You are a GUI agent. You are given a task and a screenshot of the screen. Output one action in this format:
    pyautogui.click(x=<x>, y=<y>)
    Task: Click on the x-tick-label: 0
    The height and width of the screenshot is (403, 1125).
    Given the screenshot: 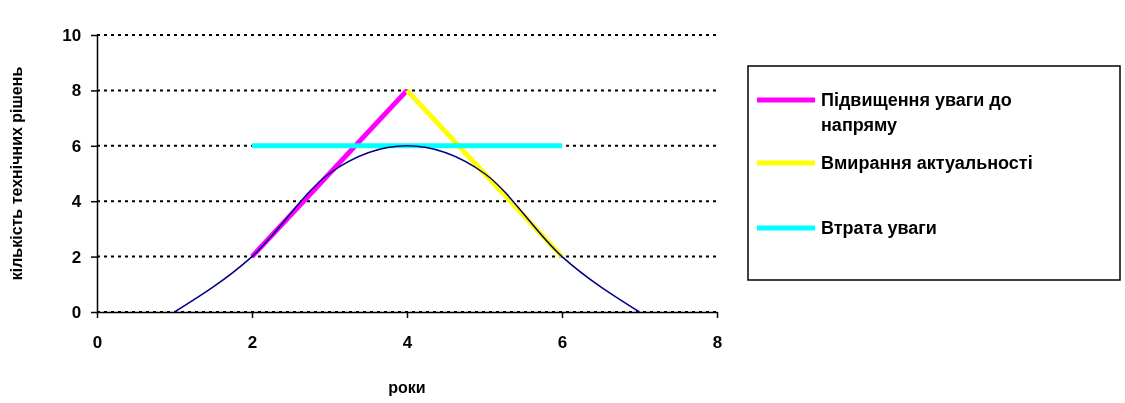 What is the action you would take?
    pyautogui.click(x=97, y=343)
    